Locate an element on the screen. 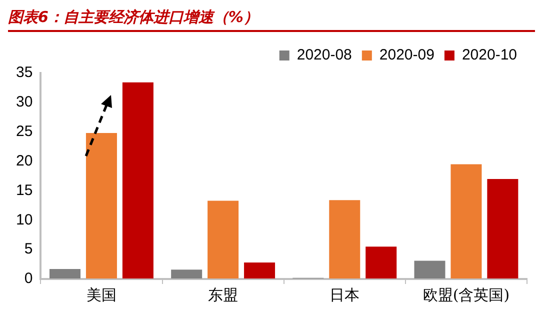 This screenshot has width=543, height=326. x-tick-label: 日本 is located at coordinates (345, 295).